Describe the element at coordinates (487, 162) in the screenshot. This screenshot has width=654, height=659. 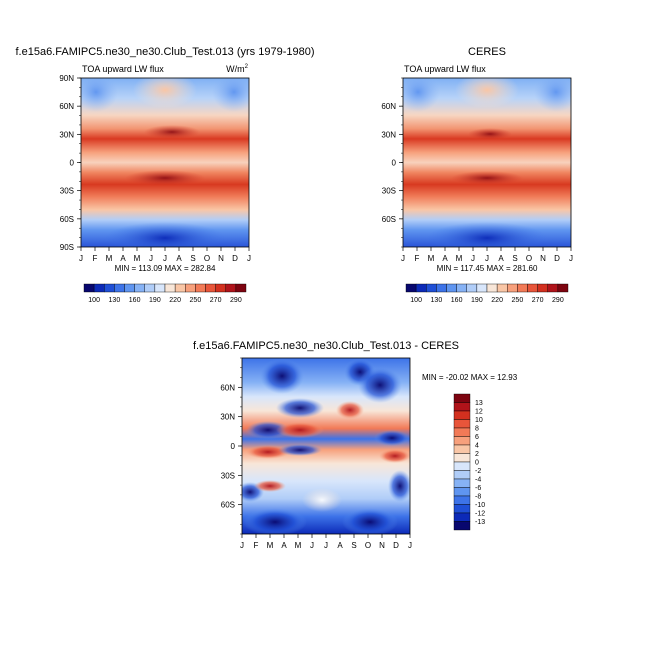
I see `panel2-field` at that location.